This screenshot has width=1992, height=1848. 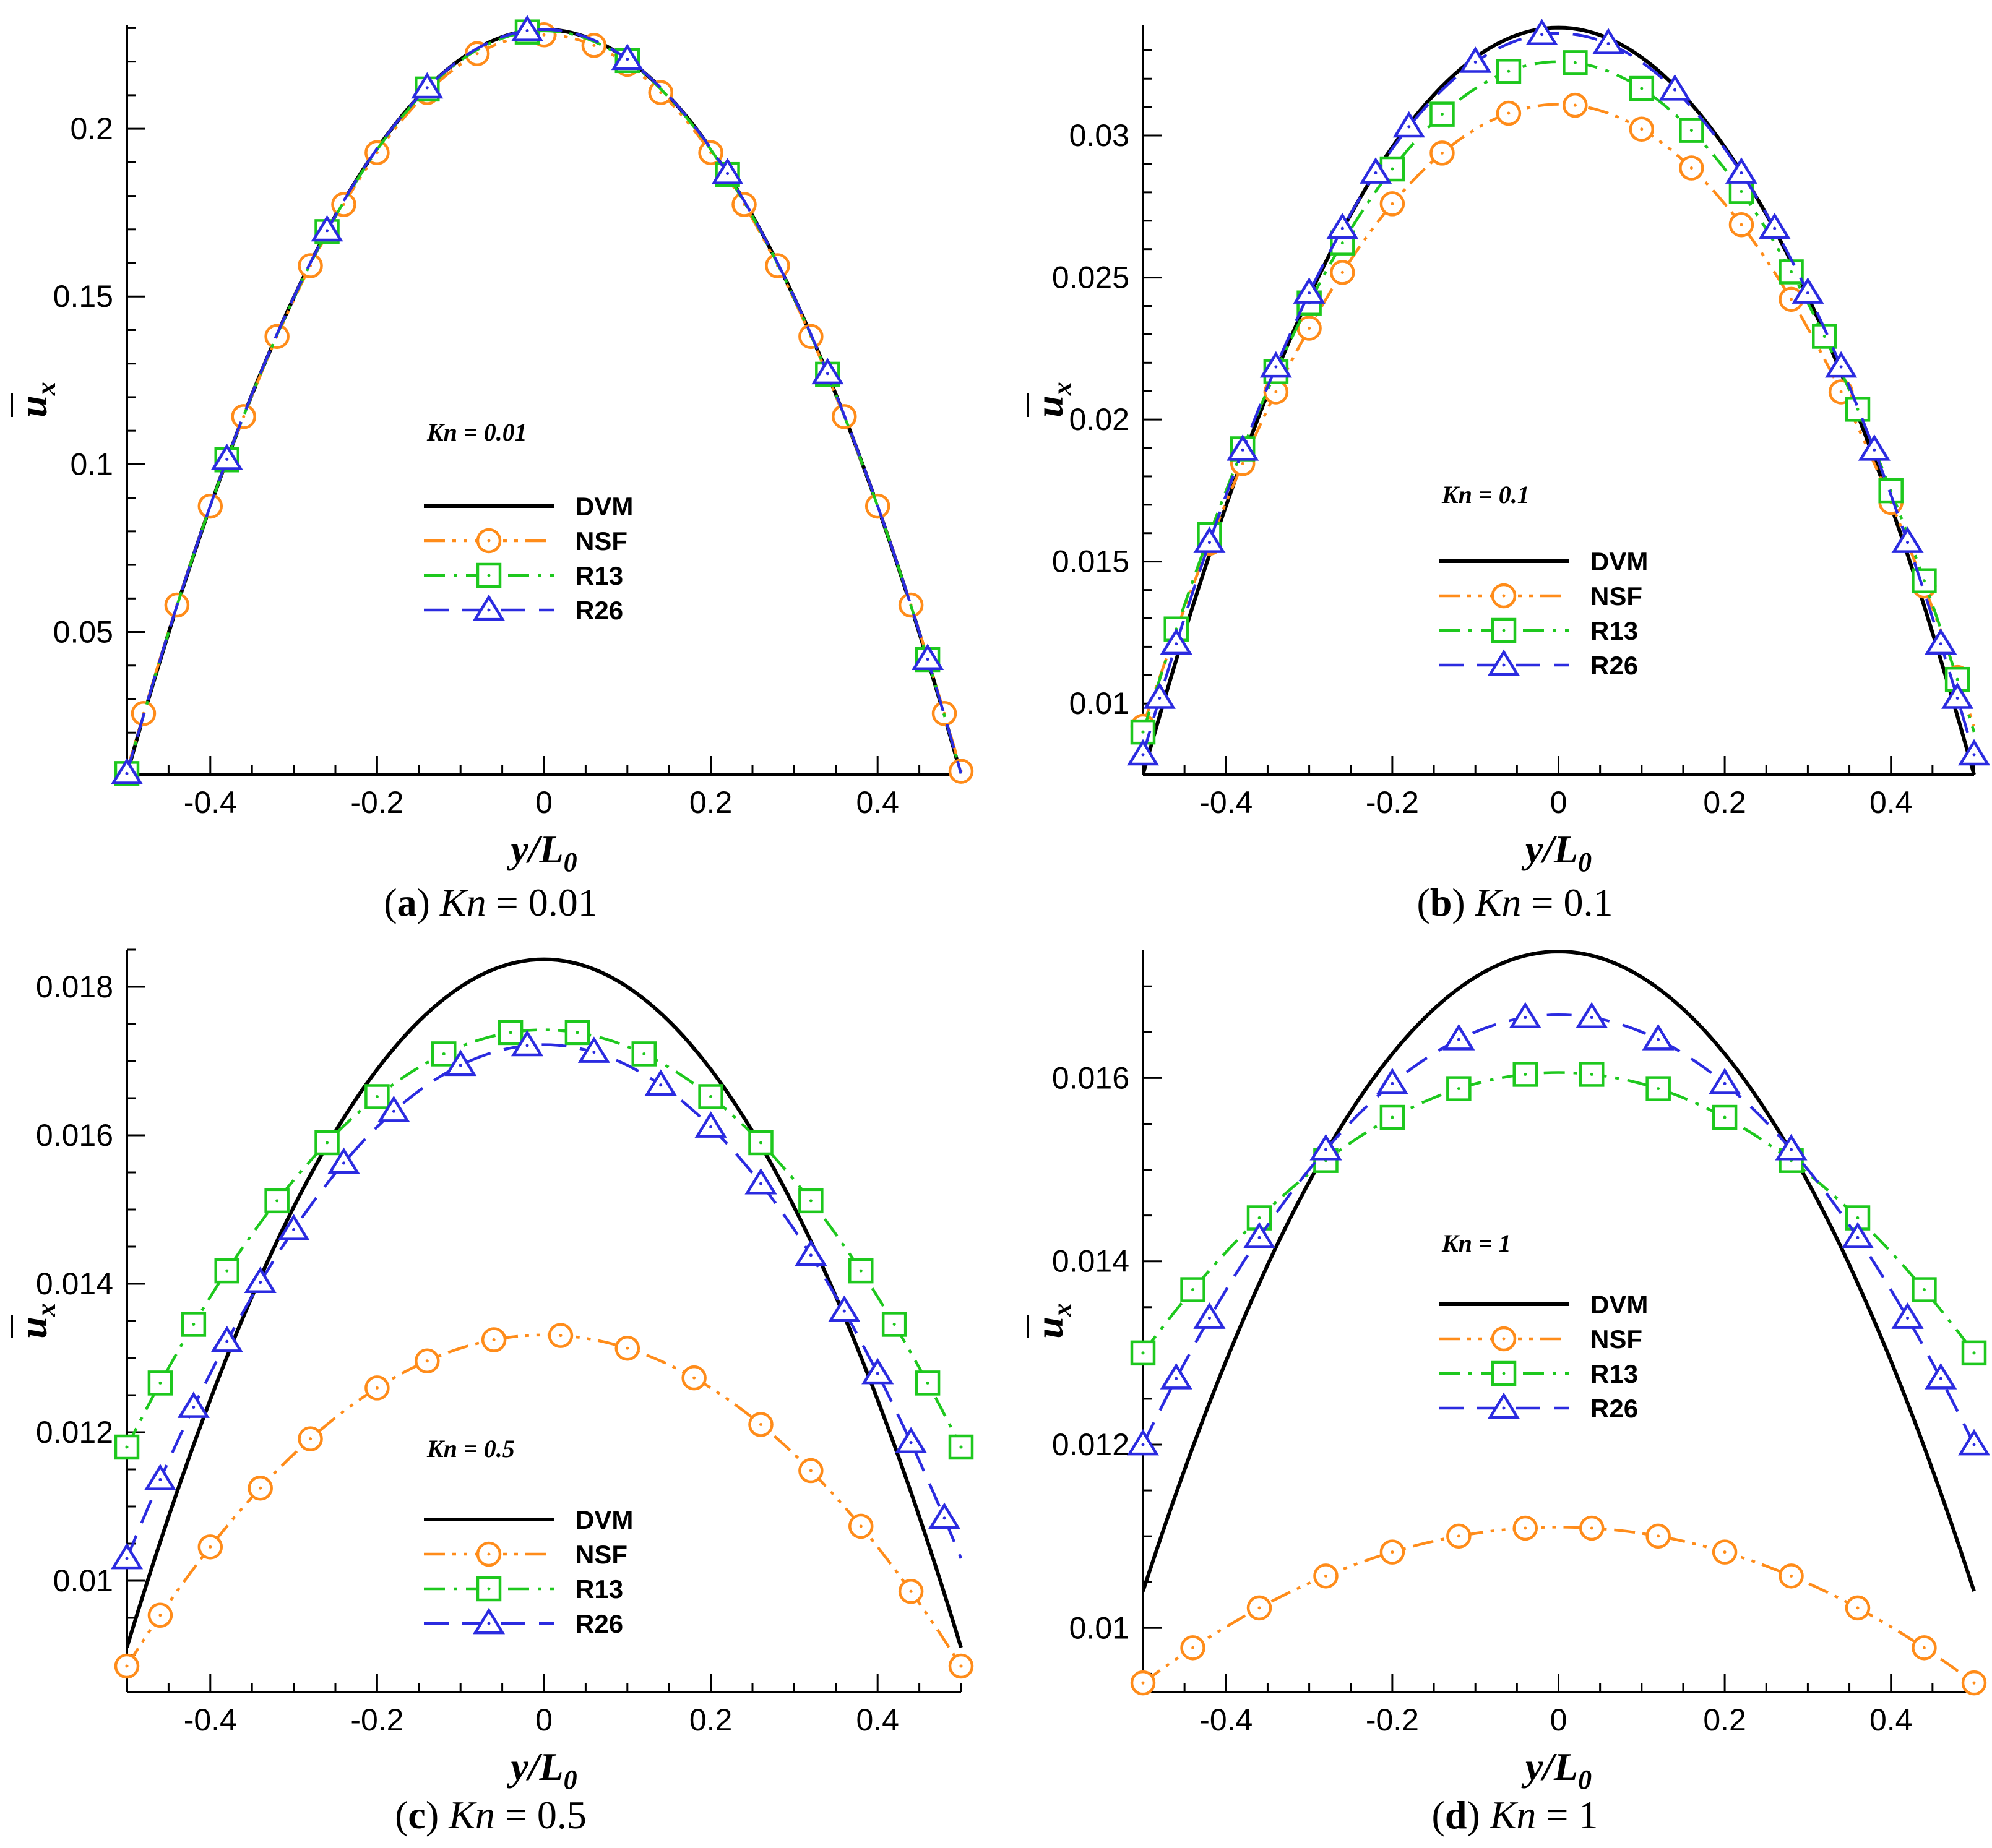 I want to click on legend-label-r26: R26, so click(x=1614, y=1408).